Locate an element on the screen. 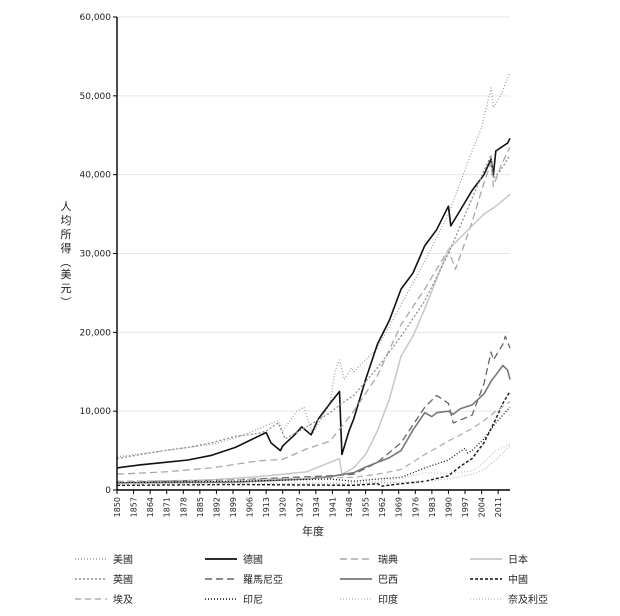  y-axis-title-char: （ is located at coordinates (65, 262).